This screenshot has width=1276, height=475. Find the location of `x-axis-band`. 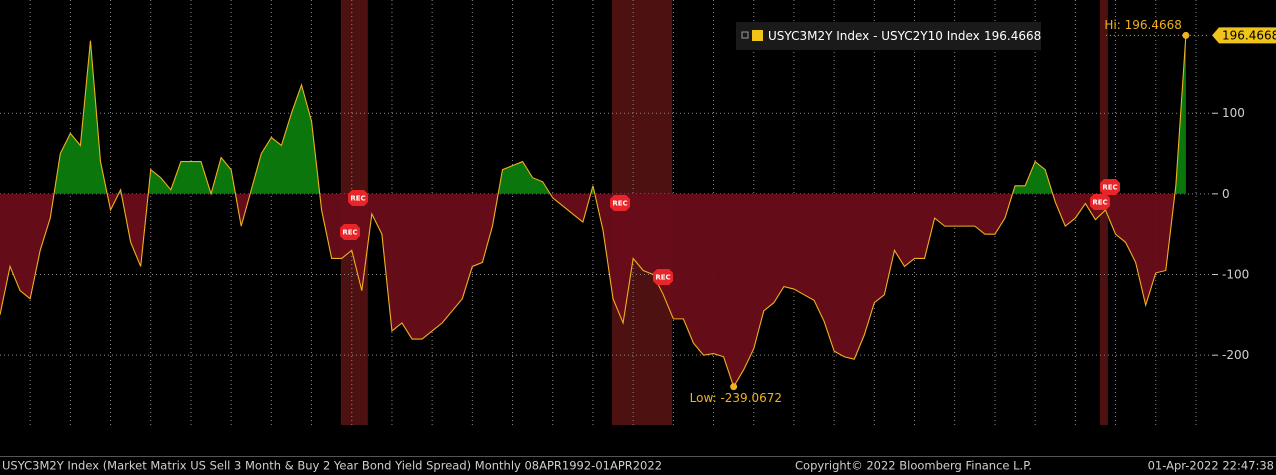

x-axis-band is located at coordinates (638, 442).